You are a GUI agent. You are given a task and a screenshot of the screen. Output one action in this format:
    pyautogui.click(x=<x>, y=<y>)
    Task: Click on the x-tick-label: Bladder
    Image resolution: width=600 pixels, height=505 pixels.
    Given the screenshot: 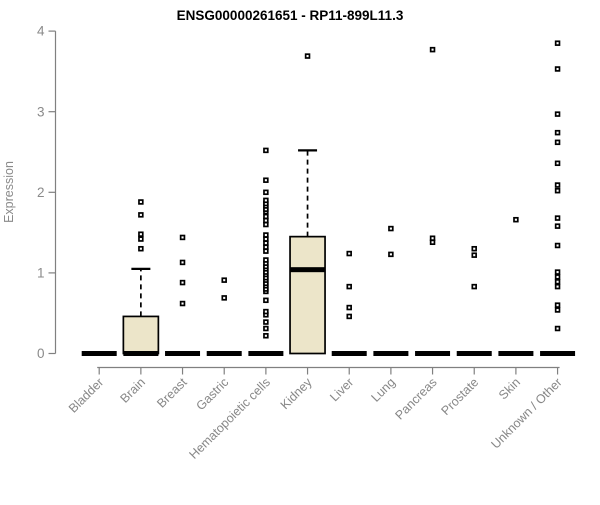 What is the action you would take?
    pyautogui.click(x=86, y=395)
    